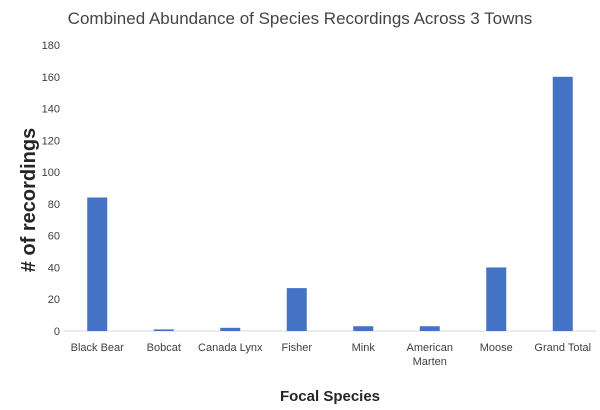 The image size is (600, 410). What do you see at coordinates (164, 348) in the screenshot?
I see `x-tick-label: Bobcat` at bounding box center [164, 348].